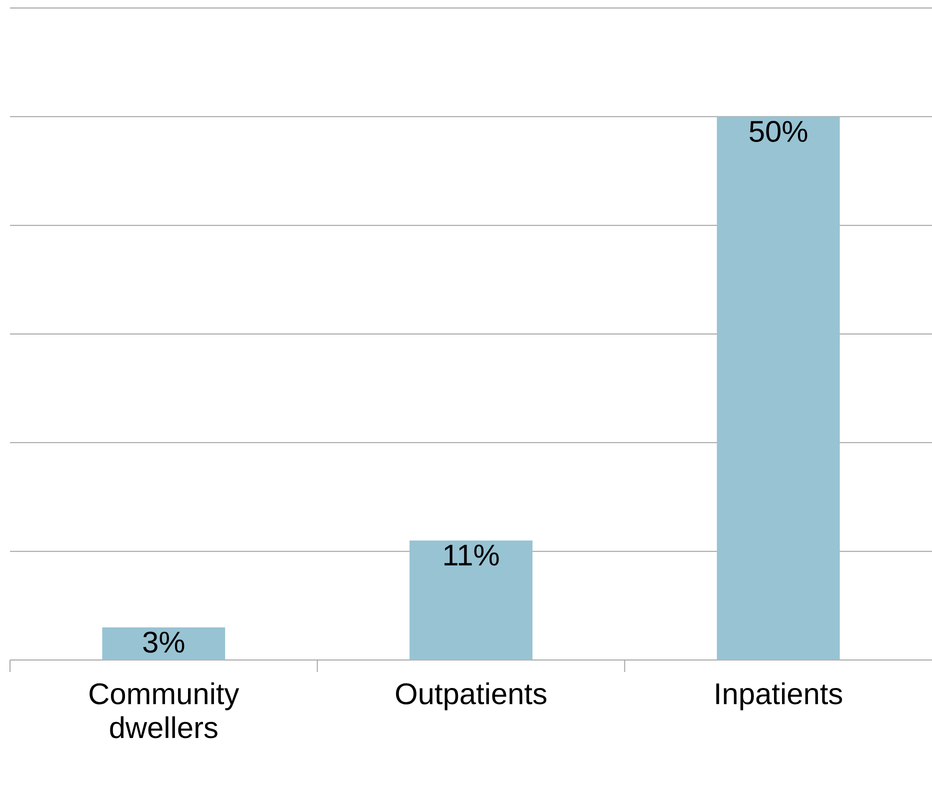 This screenshot has width=932, height=789. What do you see at coordinates (165, 710) in the screenshot?
I see `x-tick-label: Community dwellers` at bounding box center [165, 710].